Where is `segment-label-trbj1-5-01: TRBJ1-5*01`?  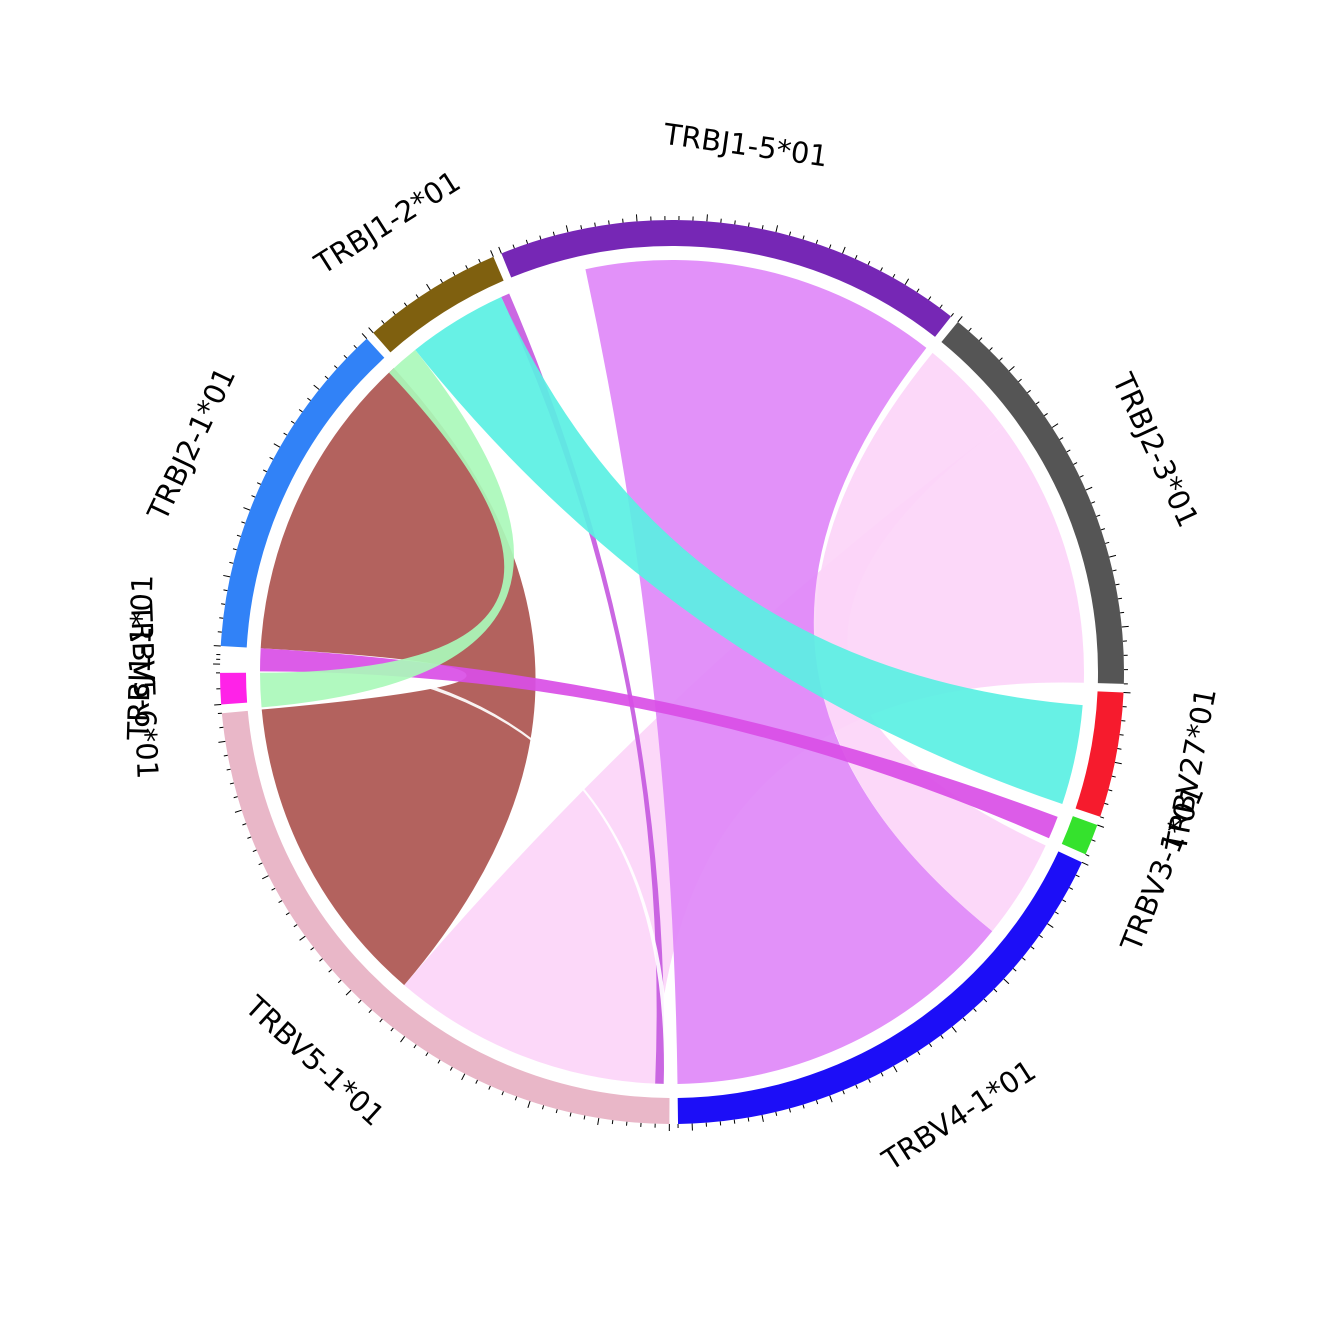
segment-label-trbj1-5-01: TRBJ1-5*01 is located at coordinates (745, 145).